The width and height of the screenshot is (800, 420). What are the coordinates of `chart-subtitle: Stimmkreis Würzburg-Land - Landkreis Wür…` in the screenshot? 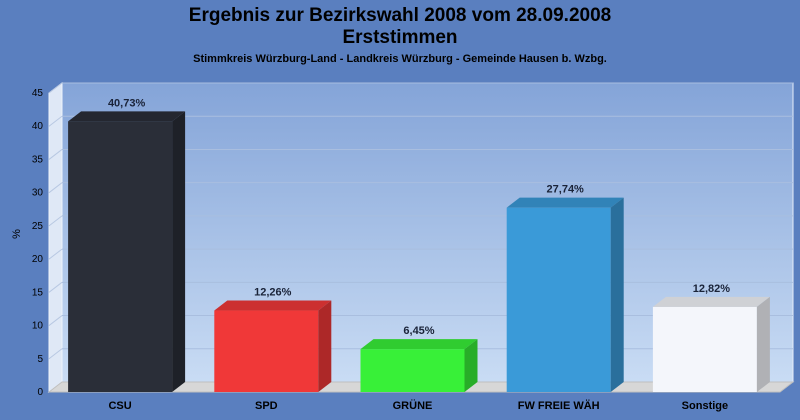 It's located at (400, 59).